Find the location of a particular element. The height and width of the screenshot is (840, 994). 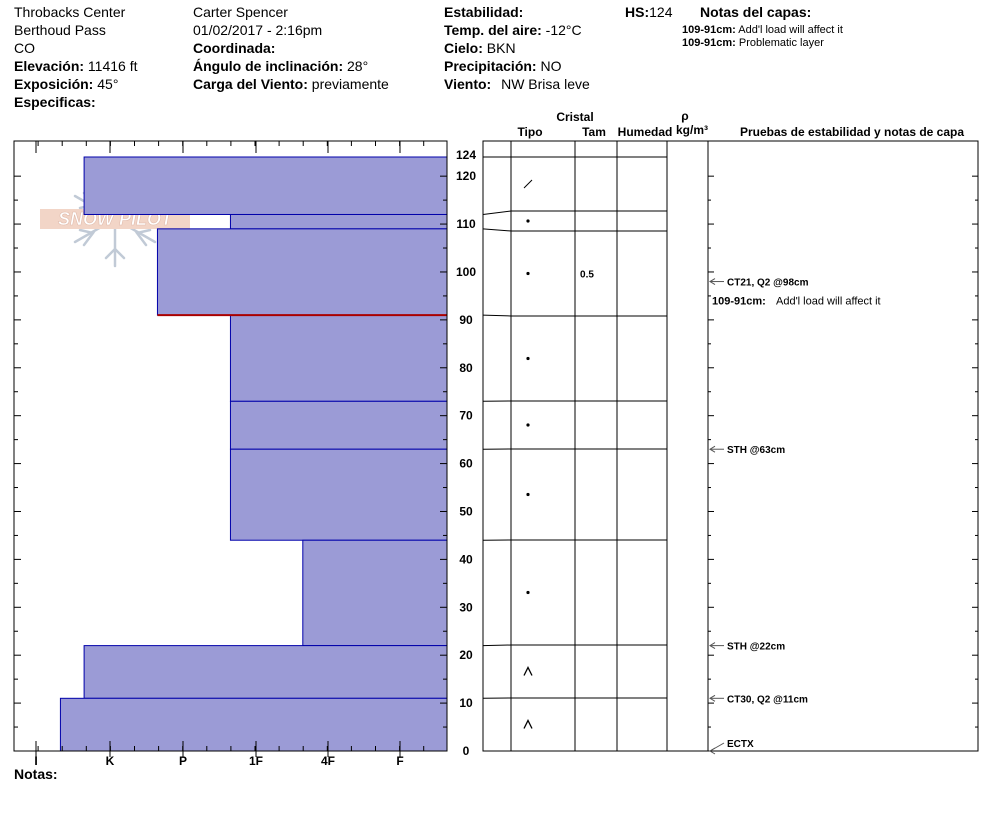

test-label-5: ECTX is located at coordinates (740, 744).